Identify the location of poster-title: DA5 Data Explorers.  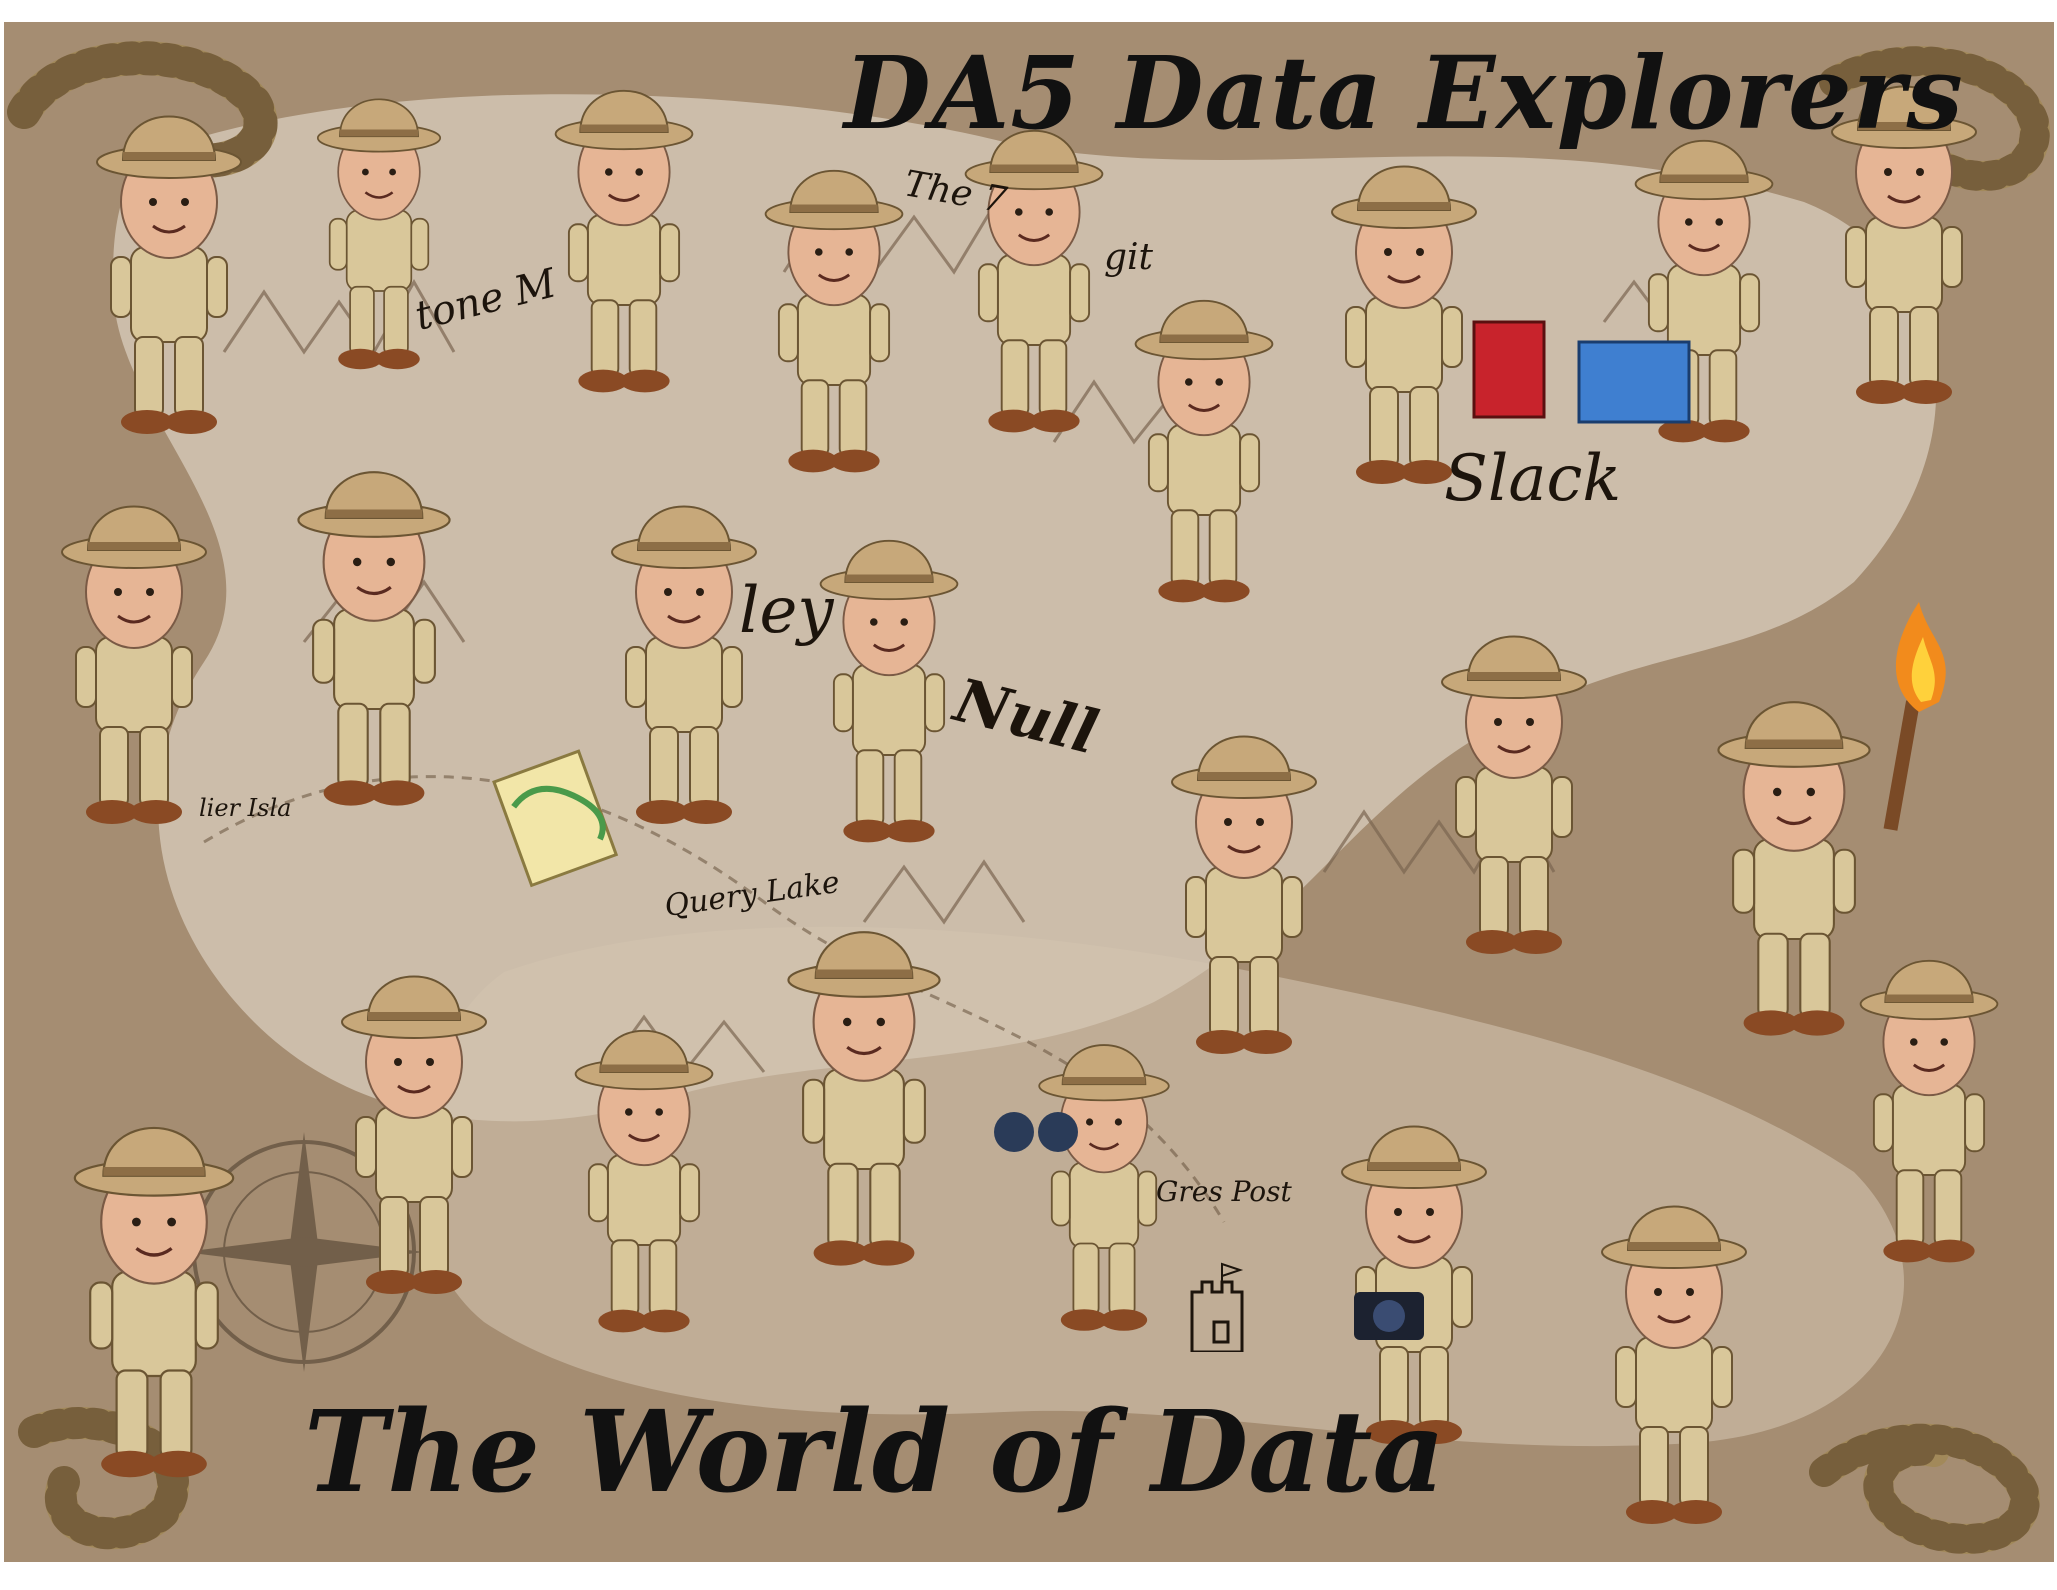
(1404, 93).